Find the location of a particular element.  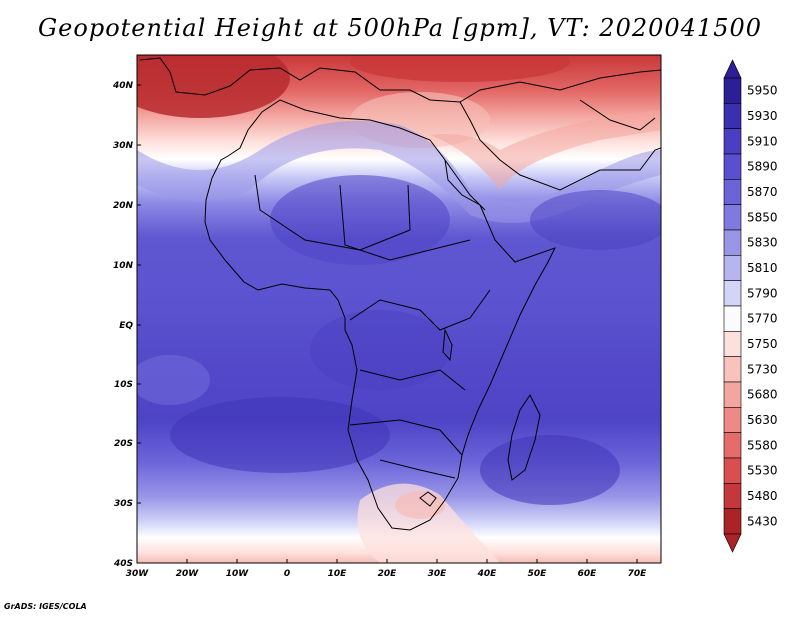

colorbar-label-5680: 5680 is located at coordinates (762, 395).